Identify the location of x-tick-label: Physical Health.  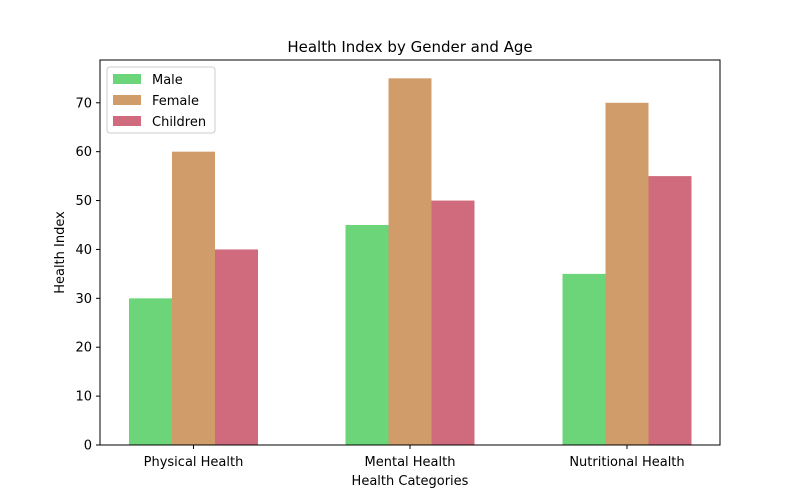
(194, 462).